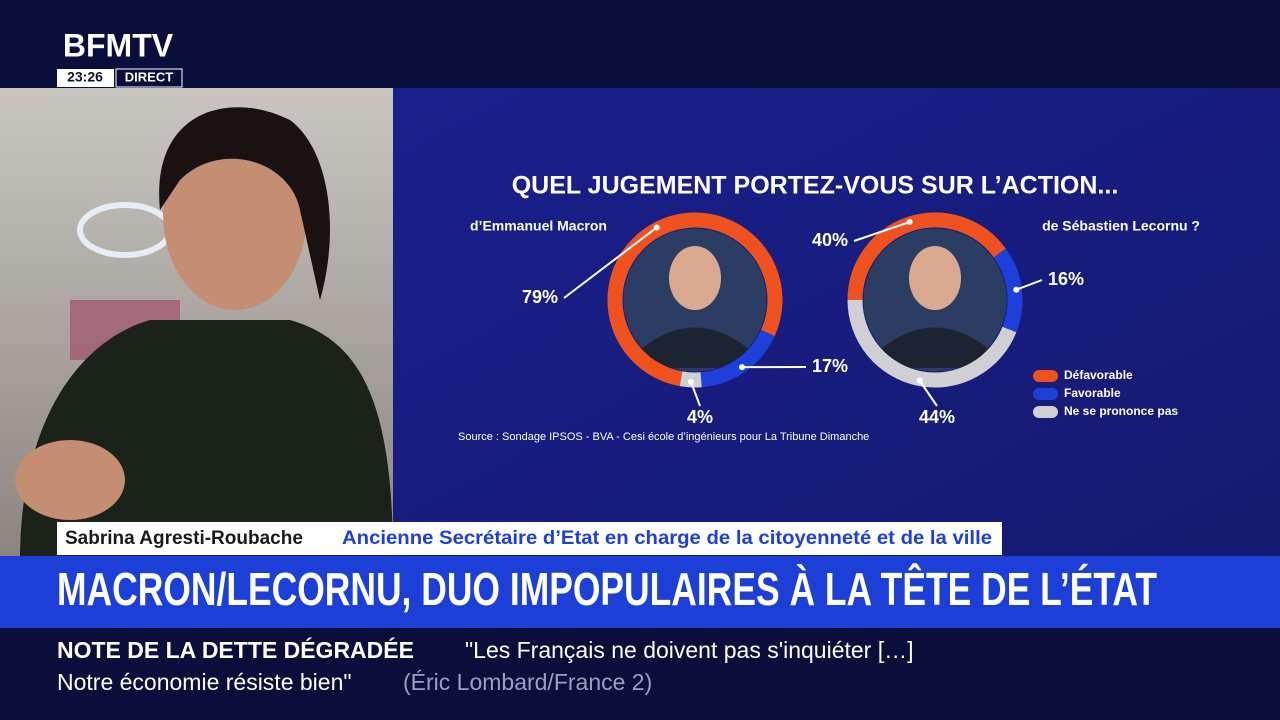 The height and width of the screenshot is (720, 1280). I want to click on chart-subtitle: d’Emmanuel Macron, so click(538, 226).